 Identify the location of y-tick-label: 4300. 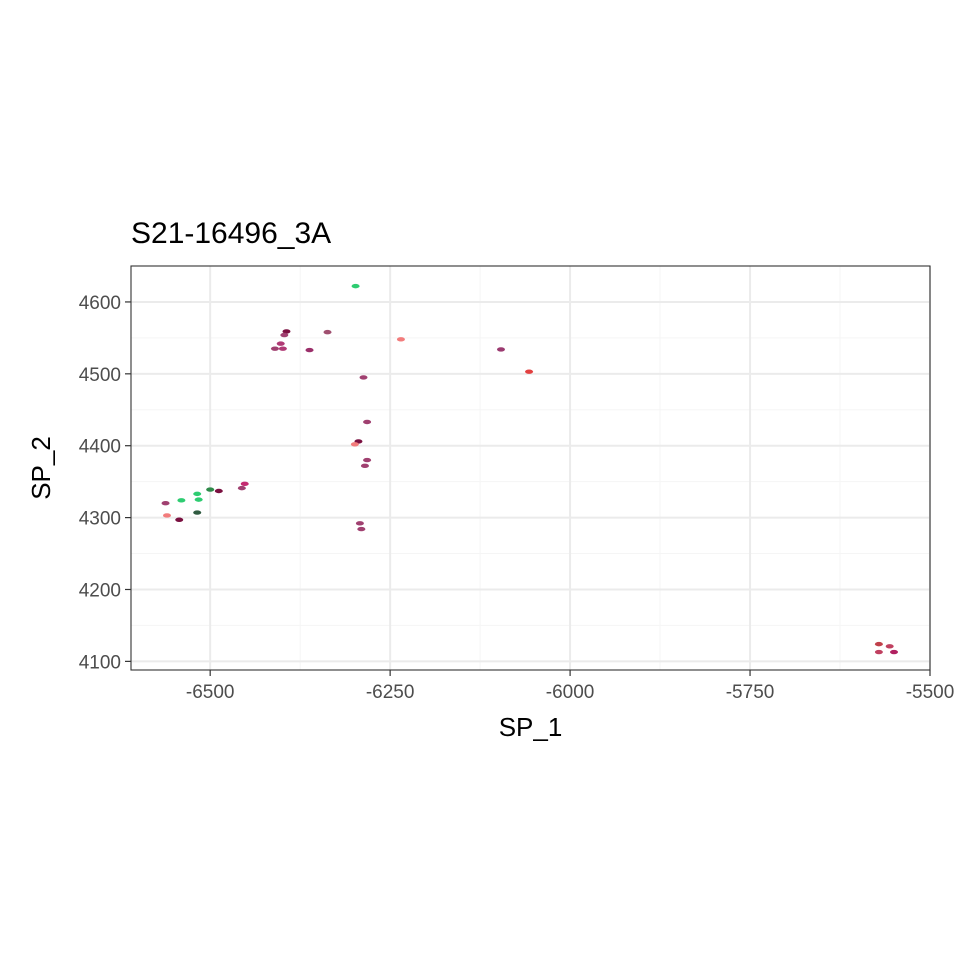
(100, 519).